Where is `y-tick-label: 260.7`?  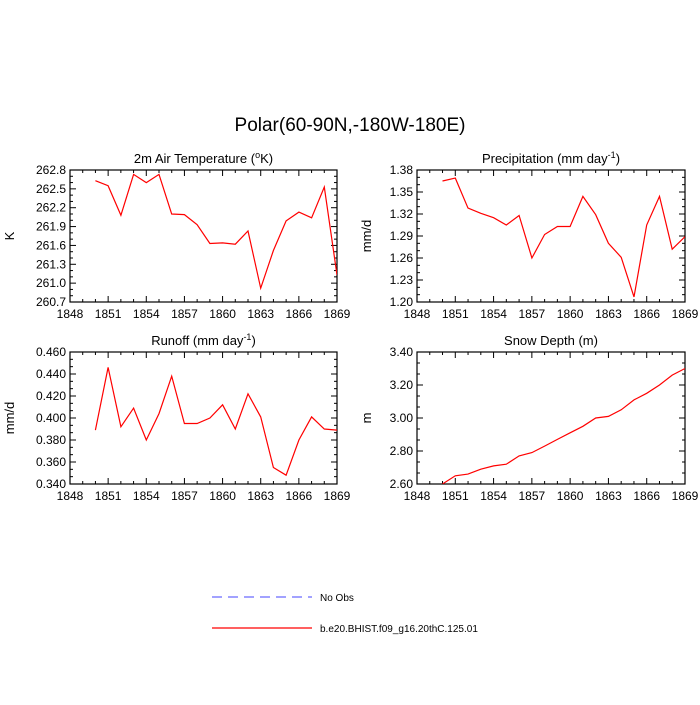
y-tick-label: 260.7 is located at coordinates (51, 302).